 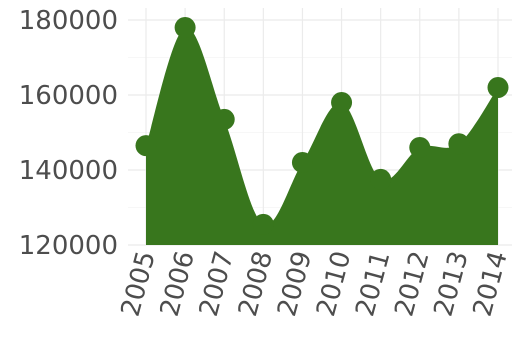 What do you see at coordinates (302, 162) in the screenshot?
I see `data-point-2009` at bounding box center [302, 162].